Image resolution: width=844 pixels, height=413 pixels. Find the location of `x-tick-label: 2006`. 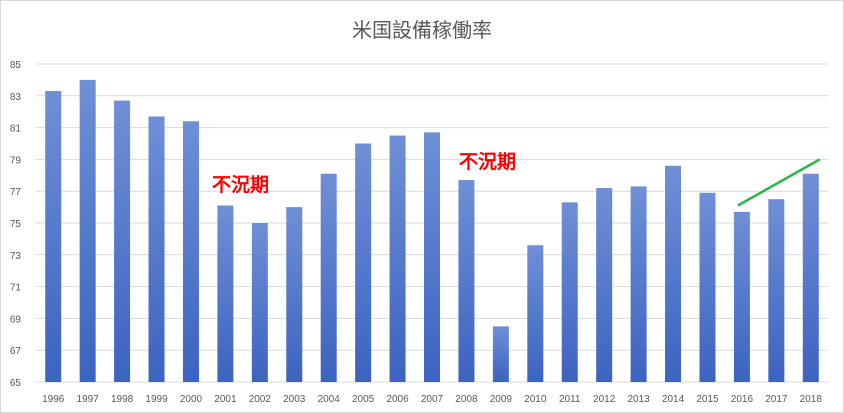

x-tick-label: 2006 is located at coordinates (397, 399).